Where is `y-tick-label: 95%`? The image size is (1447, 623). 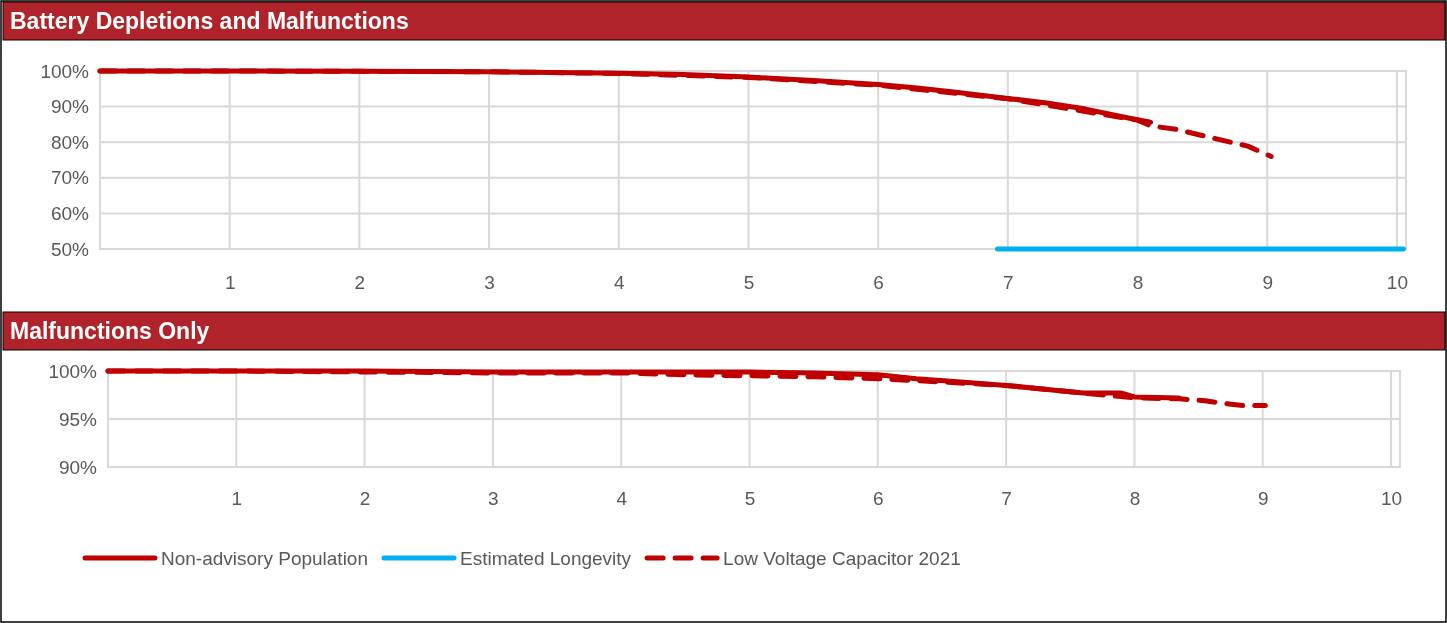
y-tick-label: 95% is located at coordinates (78, 419).